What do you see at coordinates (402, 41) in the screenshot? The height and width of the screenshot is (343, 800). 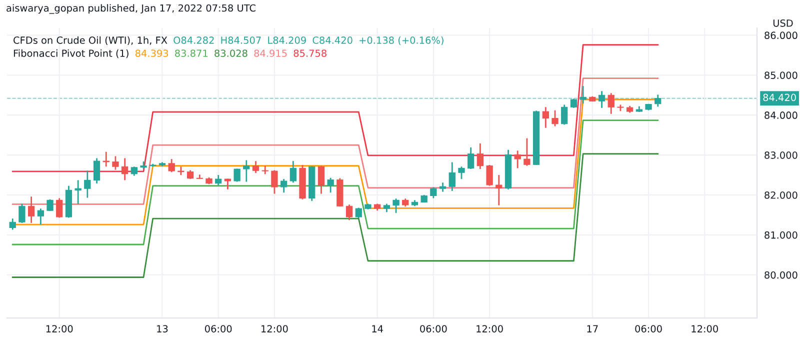 I see `annotation: +0.138 (+0.16%)` at bounding box center [402, 41].